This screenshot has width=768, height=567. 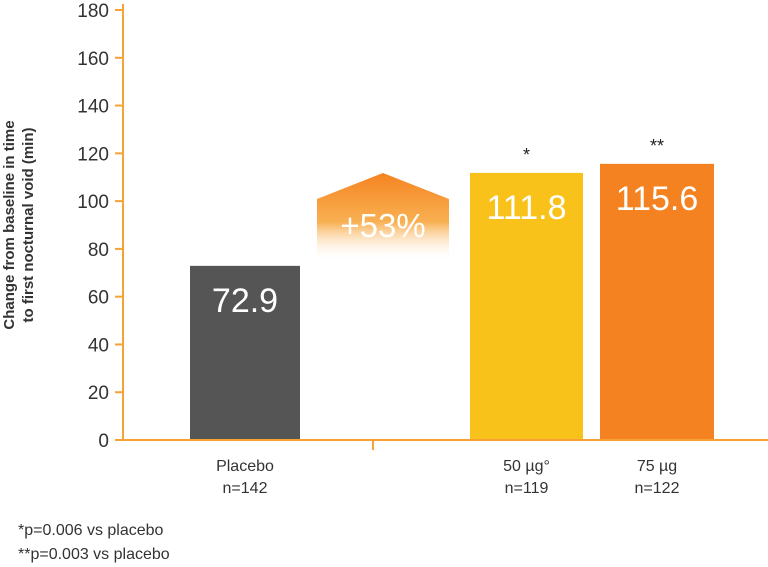 What do you see at coordinates (245, 301) in the screenshot?
I see `bar-value-label: 72.9` at bounding box center [245, 301].